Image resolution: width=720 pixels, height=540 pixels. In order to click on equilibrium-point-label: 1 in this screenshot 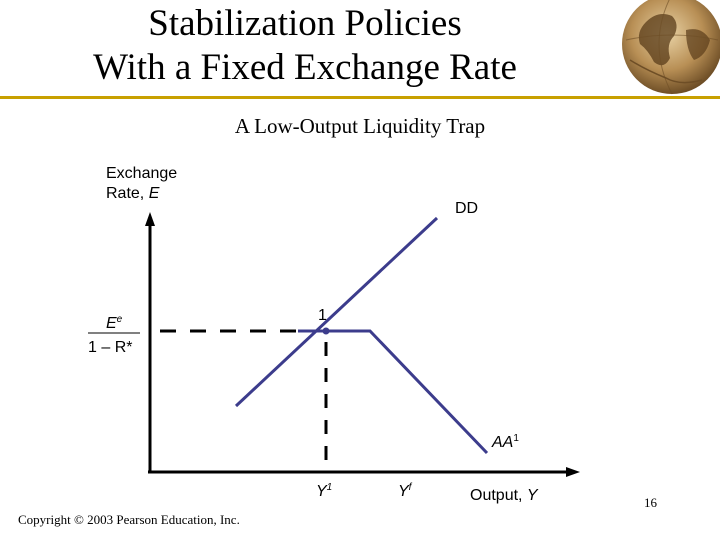, I will do `click(322, 315)`.